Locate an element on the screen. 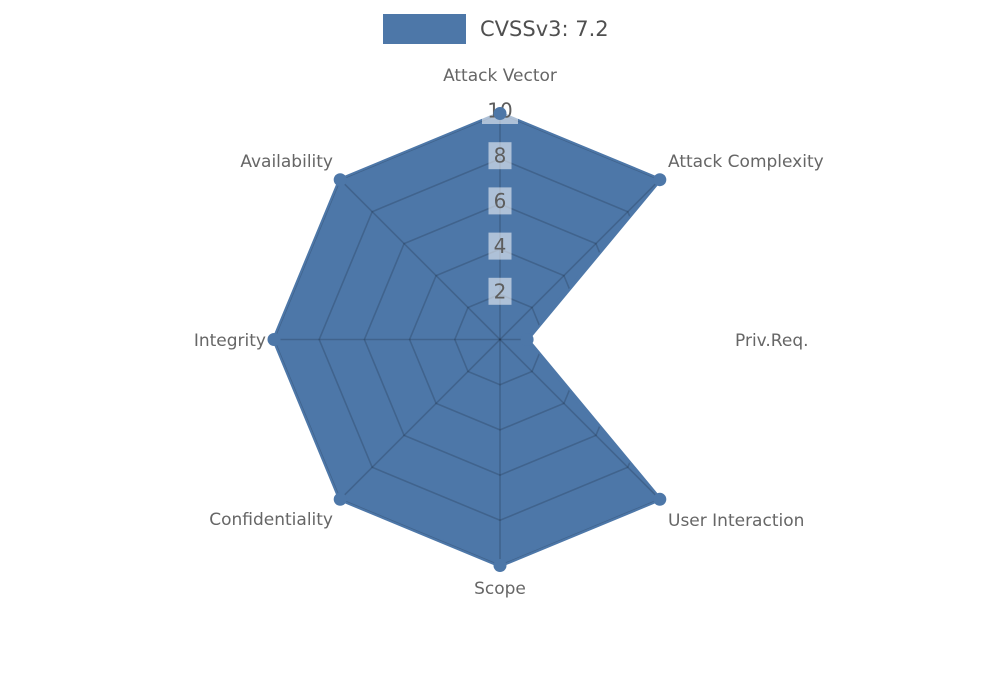  axis-label-integrity: Integrity is located at coordinates (230, 341).